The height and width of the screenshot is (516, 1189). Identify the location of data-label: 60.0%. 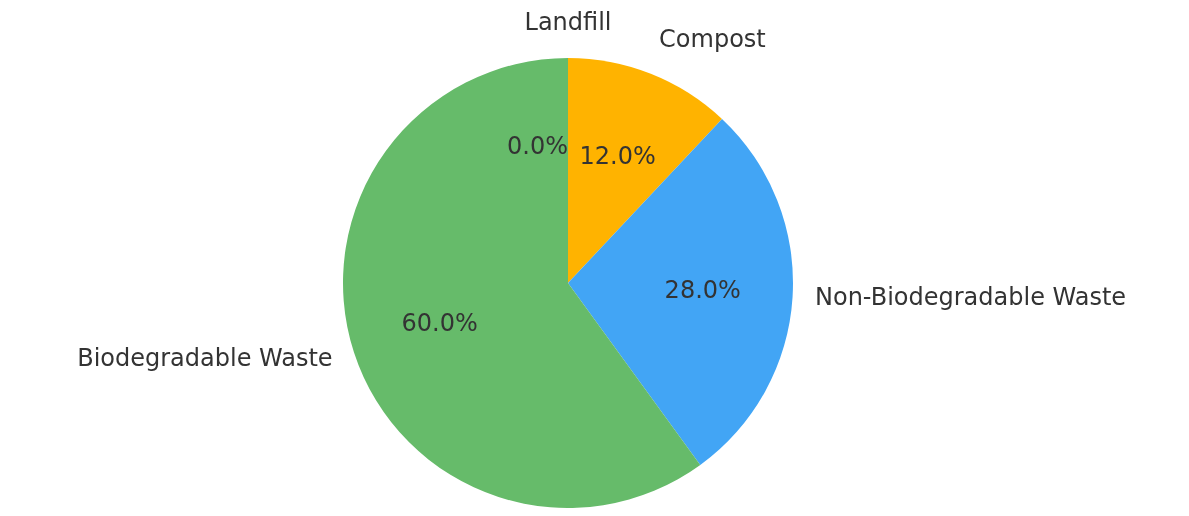
(439, 322).